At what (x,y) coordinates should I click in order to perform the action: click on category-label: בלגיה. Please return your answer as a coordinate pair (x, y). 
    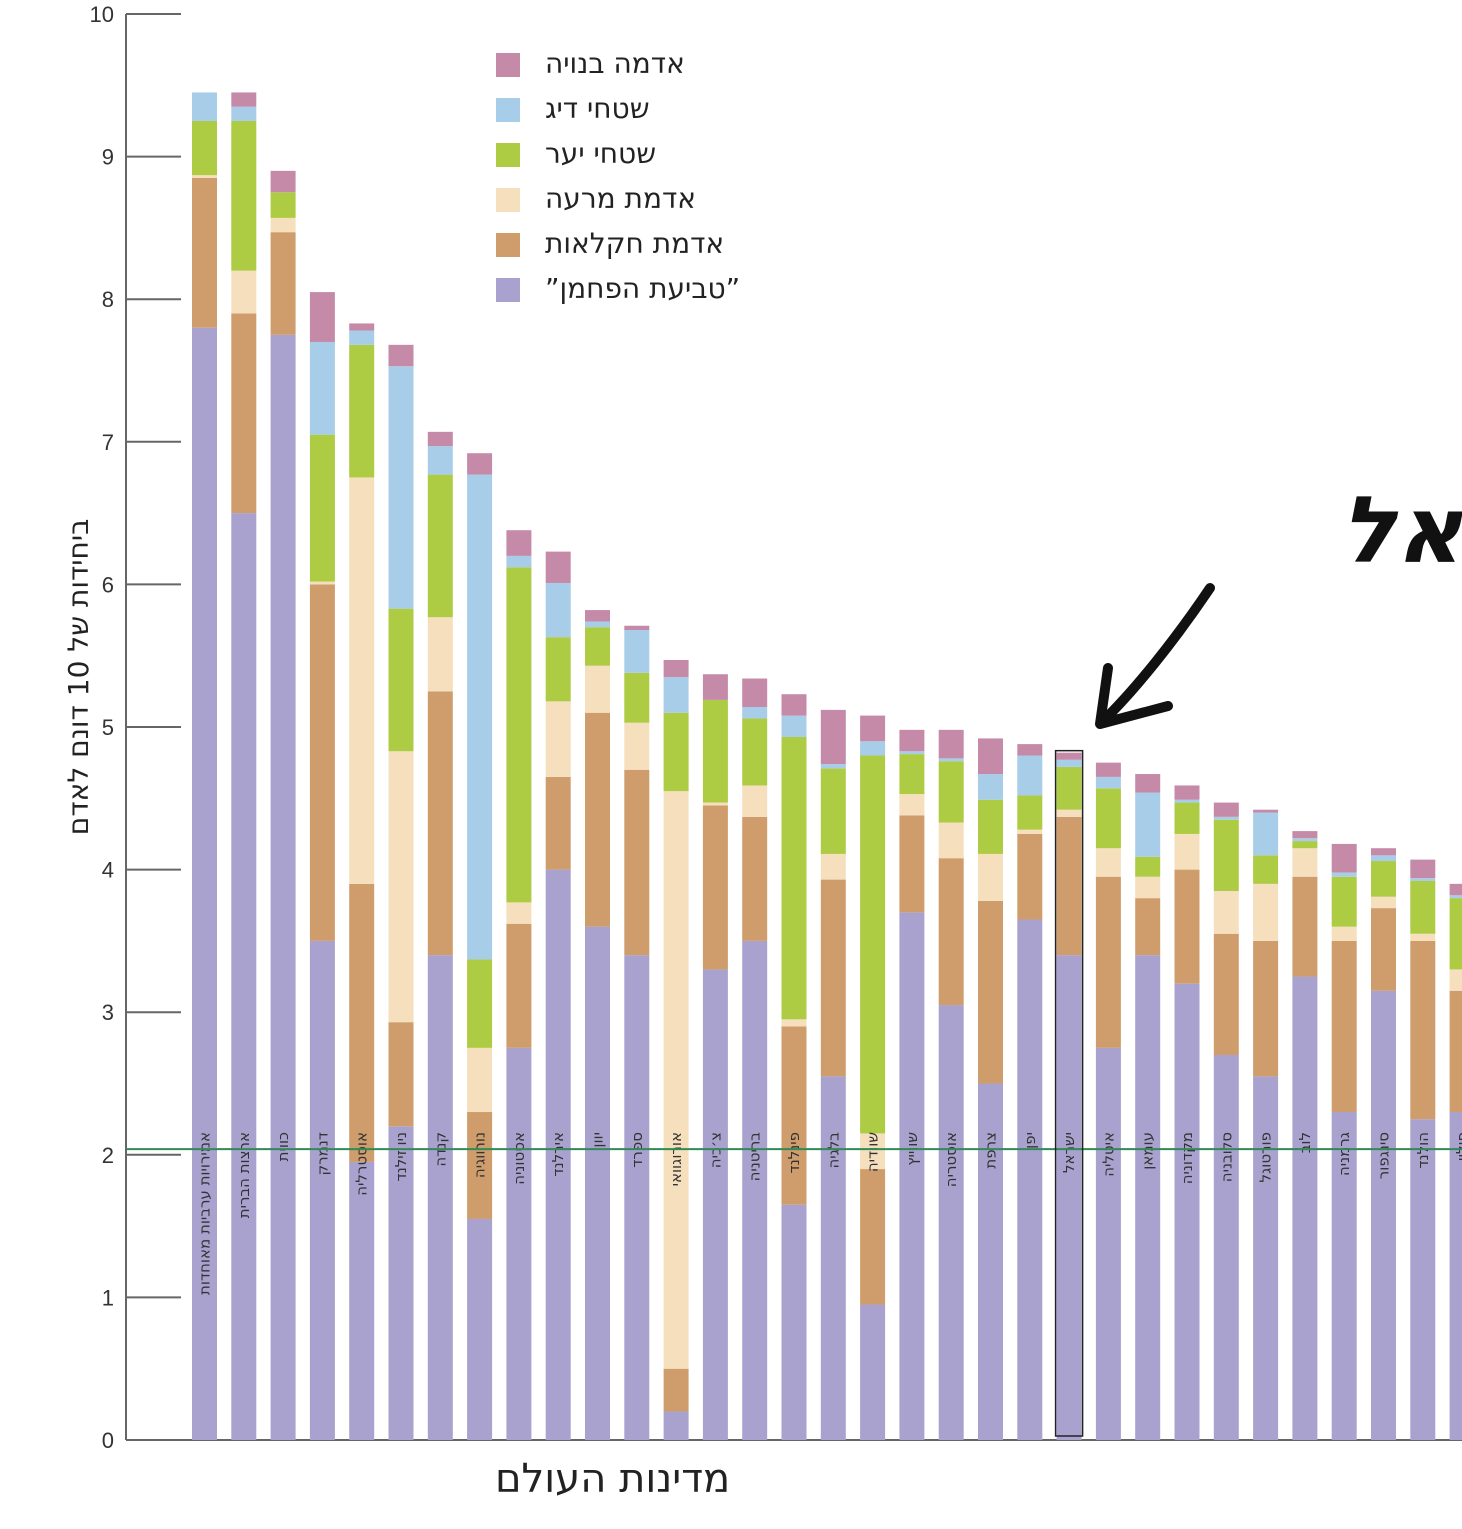
    Looking at the image, I should click on (833, 1150).